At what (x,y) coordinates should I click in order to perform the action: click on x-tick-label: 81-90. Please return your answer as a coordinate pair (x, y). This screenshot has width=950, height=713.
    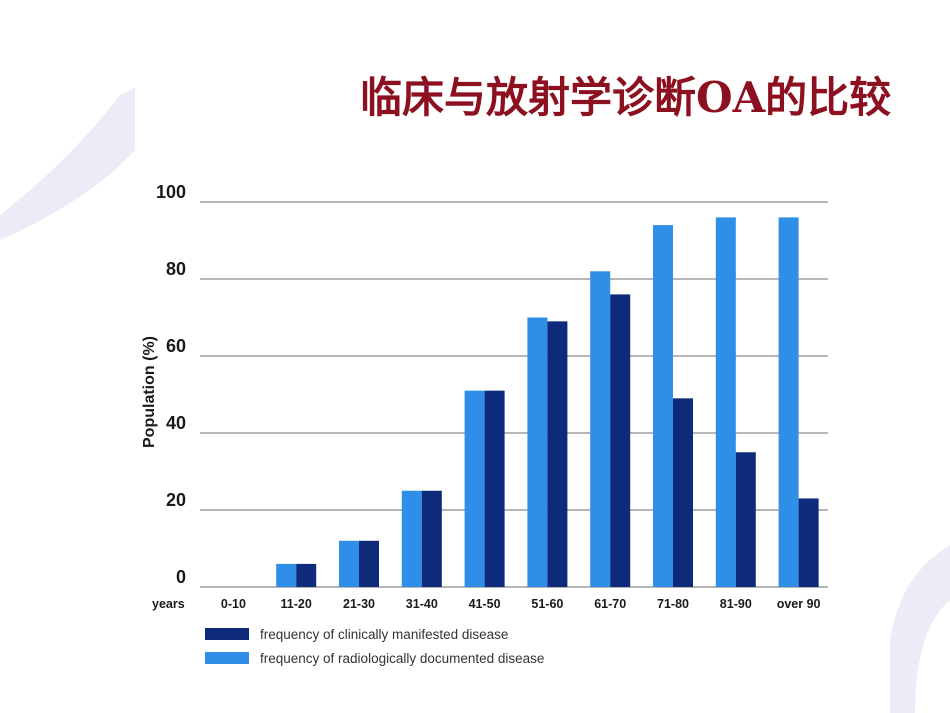
    Looking at the image, I should click on (736, 604).